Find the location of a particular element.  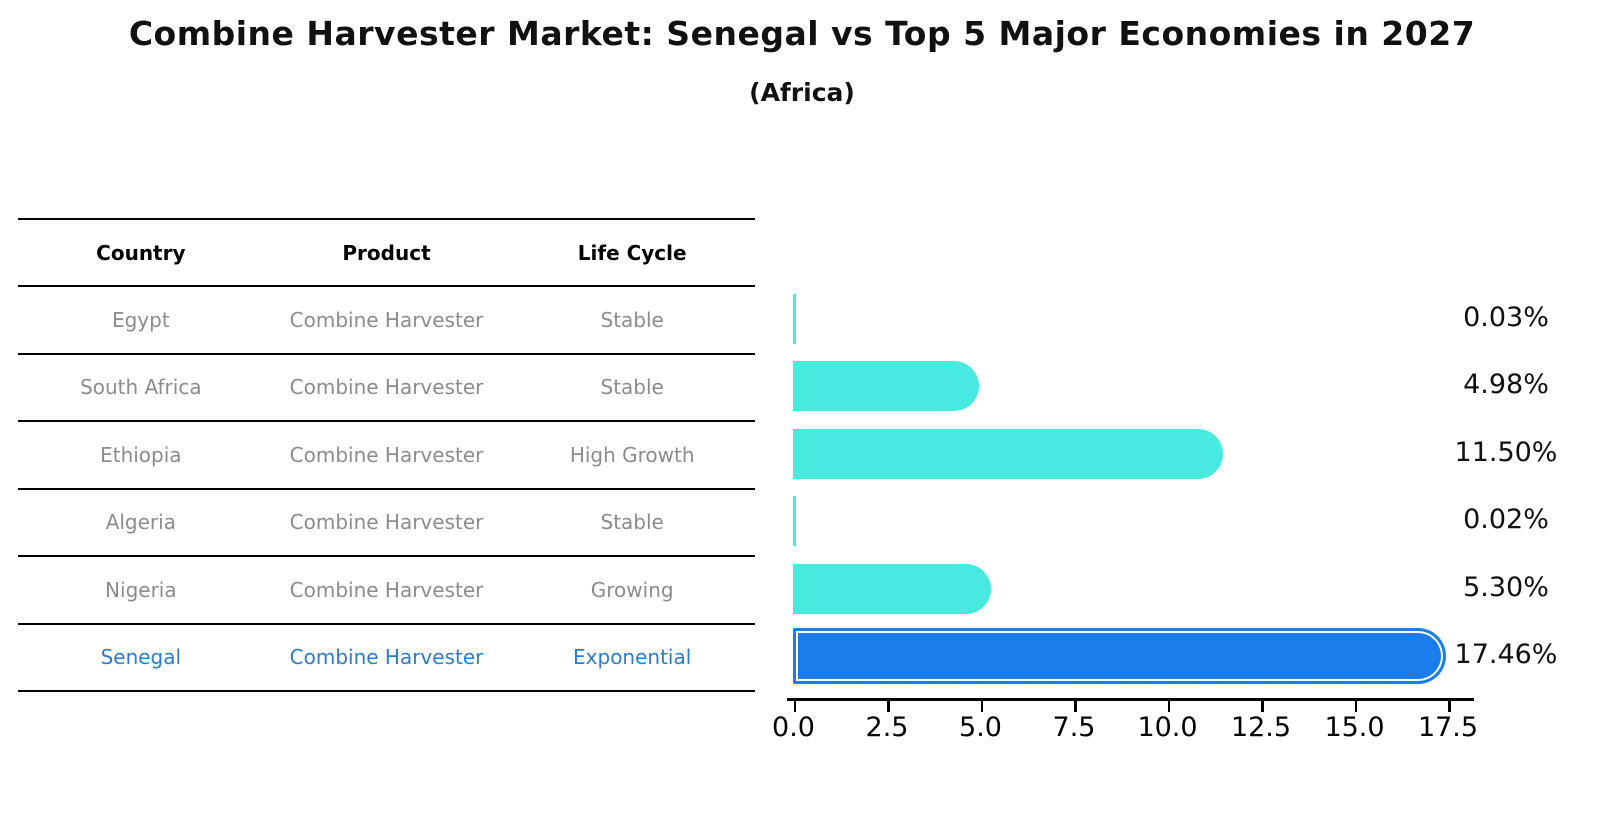

x-tick-label: 10.0 is located at coordinates (1167, 727).